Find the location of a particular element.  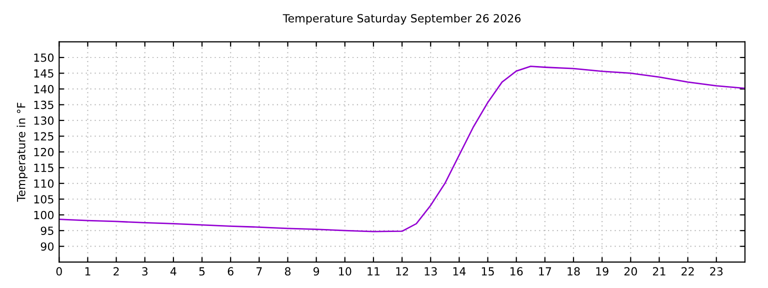

x-tick-label: 0 is located at coordinates (59, 271).